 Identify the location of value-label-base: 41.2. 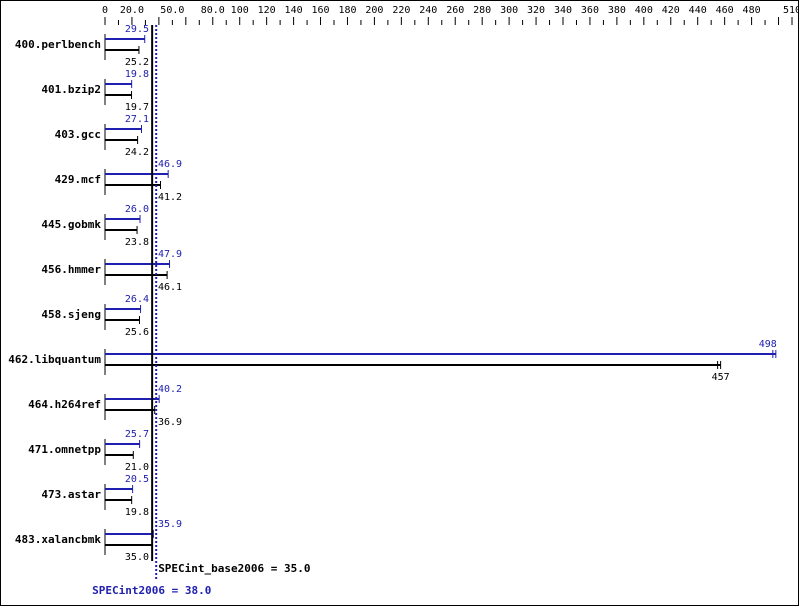
(170, 197).